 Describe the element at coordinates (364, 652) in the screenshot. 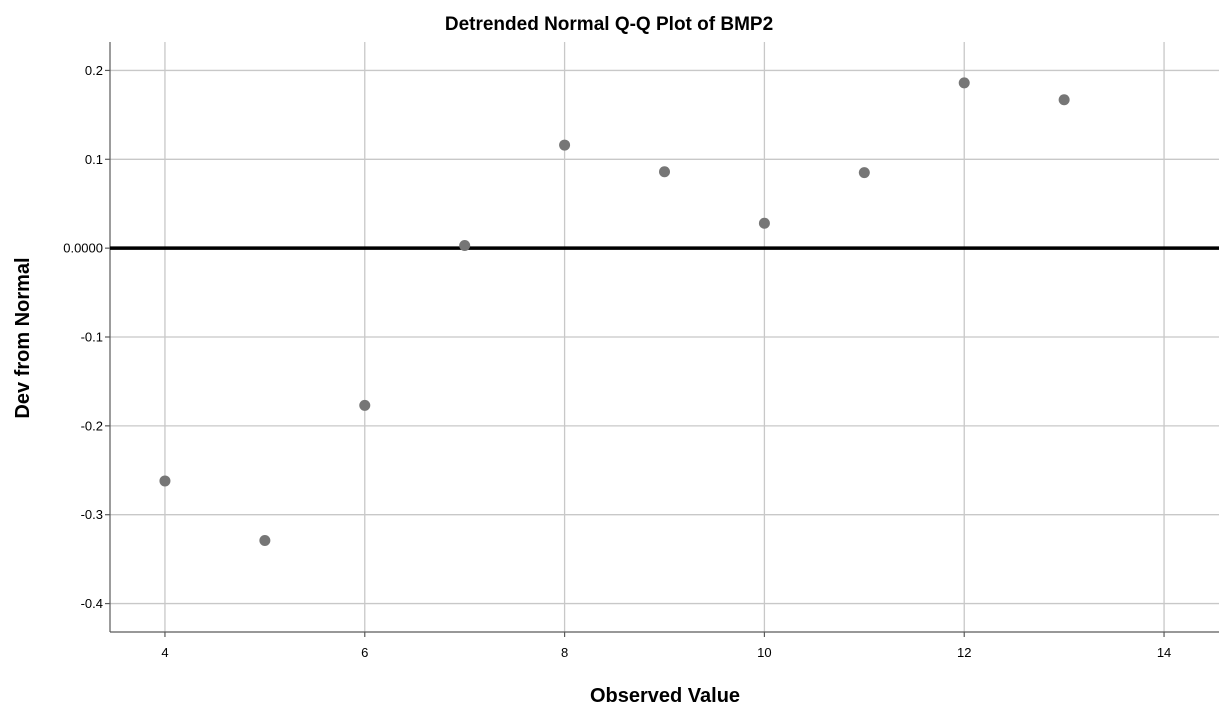

I see `x-tick-label: 6` at that location.